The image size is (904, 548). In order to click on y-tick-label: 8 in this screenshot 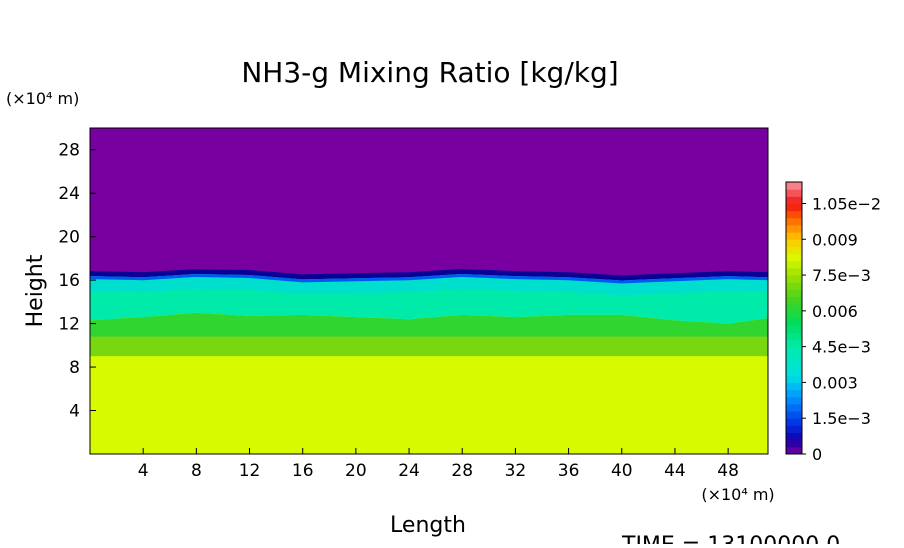, I will do `click(74, 368)`.